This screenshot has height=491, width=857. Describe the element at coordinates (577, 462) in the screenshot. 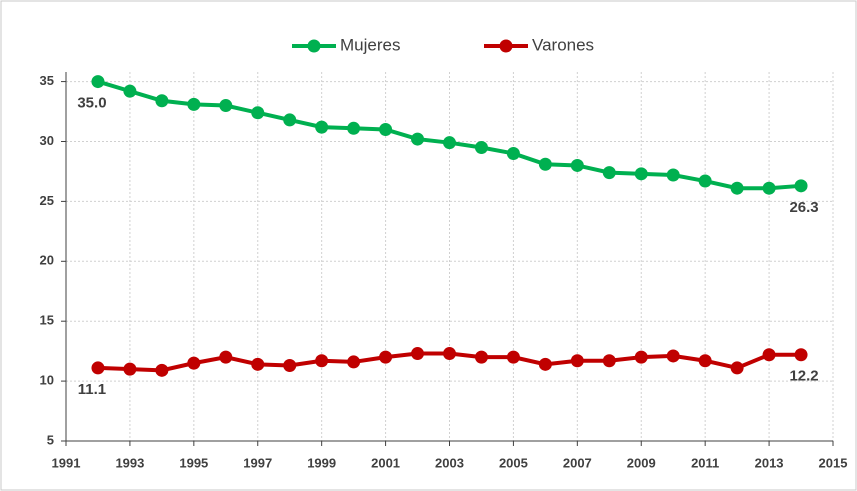

I see `x-tick-label: 2007` at that location.